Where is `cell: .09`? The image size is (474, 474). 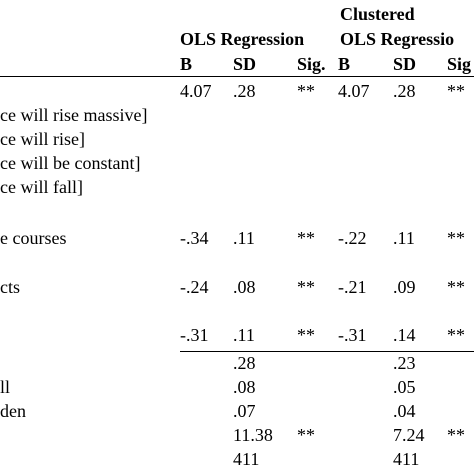
cell: .09 is located at coordinates (404, 287).